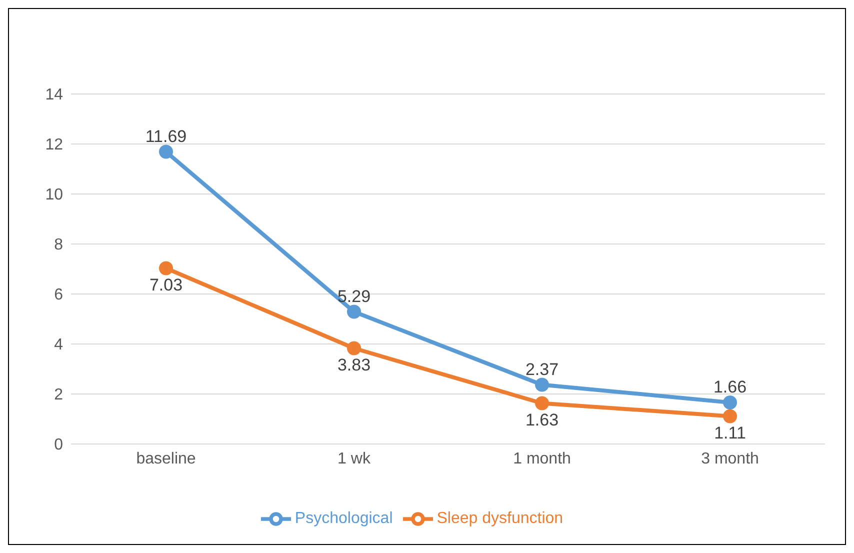  Describe the element at coordinates (355, 459) in the screenshot. I see `x-tick-label: 1 wk` at that location.